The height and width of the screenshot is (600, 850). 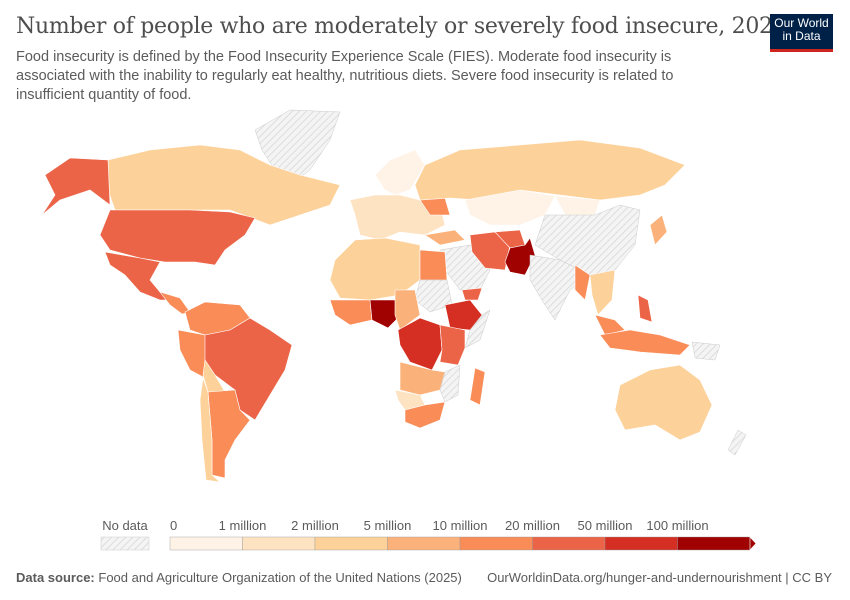 I want to click on legend-tick: 5 million, so click(x=387, y=525).